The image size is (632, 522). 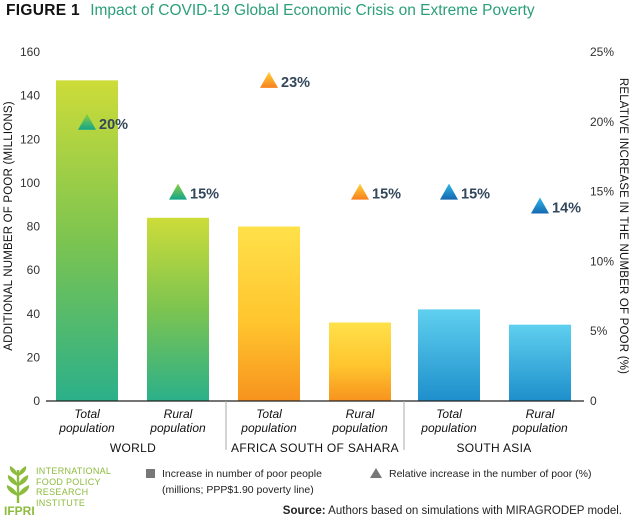 I want to click on legend-square-icon, so click(x=150, y=473).